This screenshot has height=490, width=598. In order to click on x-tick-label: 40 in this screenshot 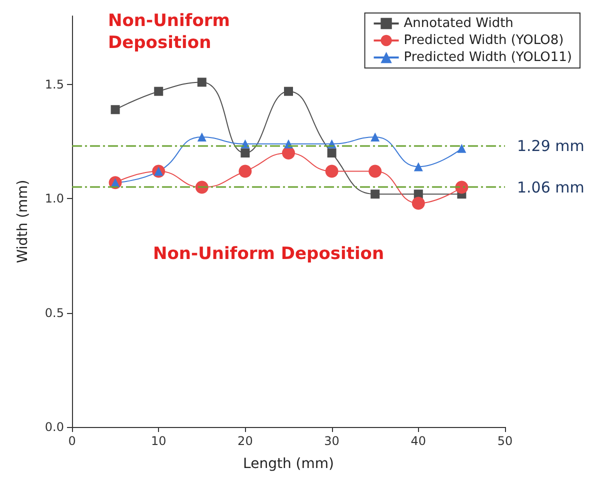, I will do `click(418, 441)`.